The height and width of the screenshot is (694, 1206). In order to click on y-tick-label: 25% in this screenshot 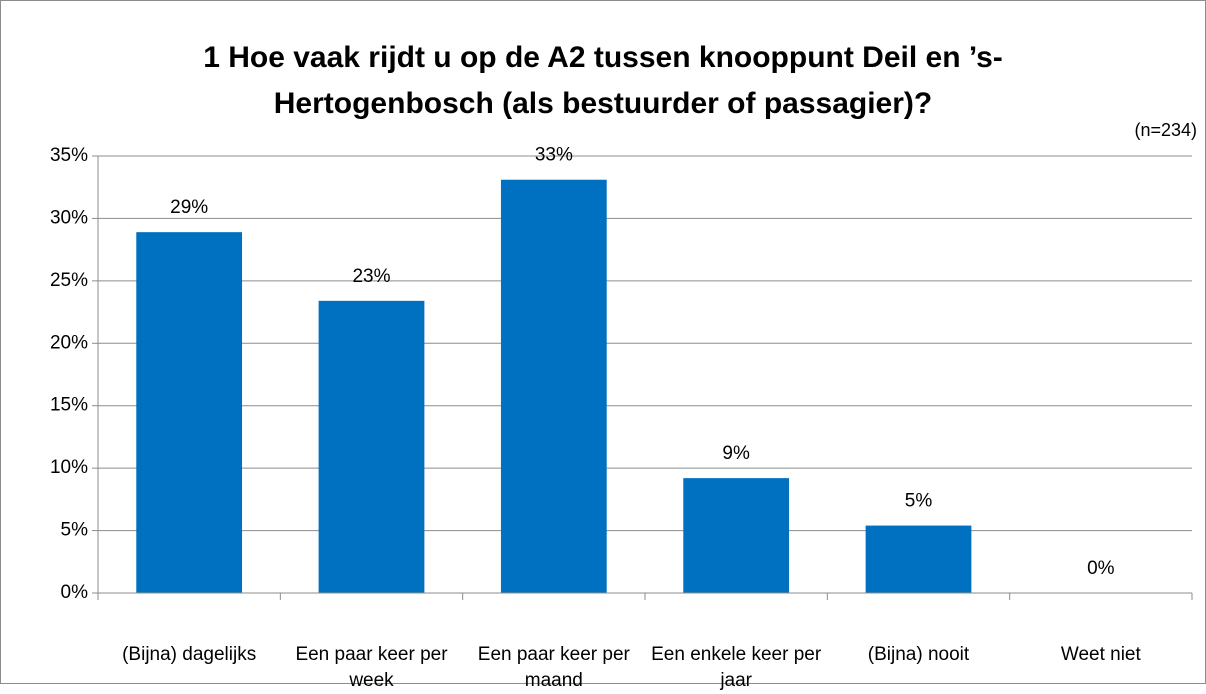, I will do `click(69, 280)`.